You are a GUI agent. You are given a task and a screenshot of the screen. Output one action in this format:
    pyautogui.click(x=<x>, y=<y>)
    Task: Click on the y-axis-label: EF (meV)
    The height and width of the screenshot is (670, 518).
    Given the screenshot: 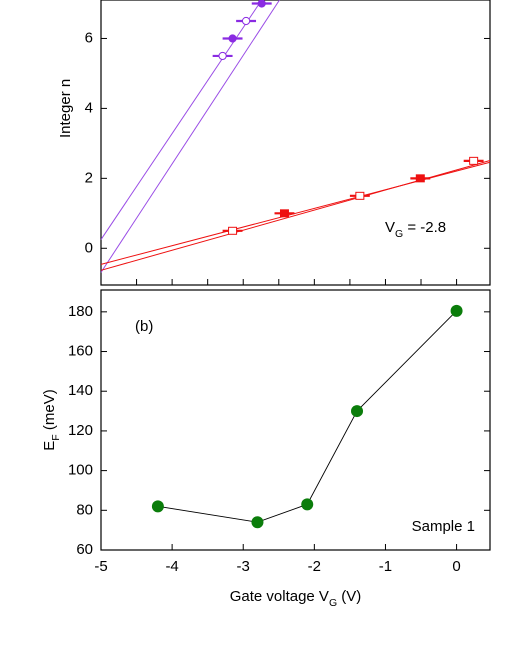 What is the action you would take?
    pyautogui.click(x=51, y=419)
    